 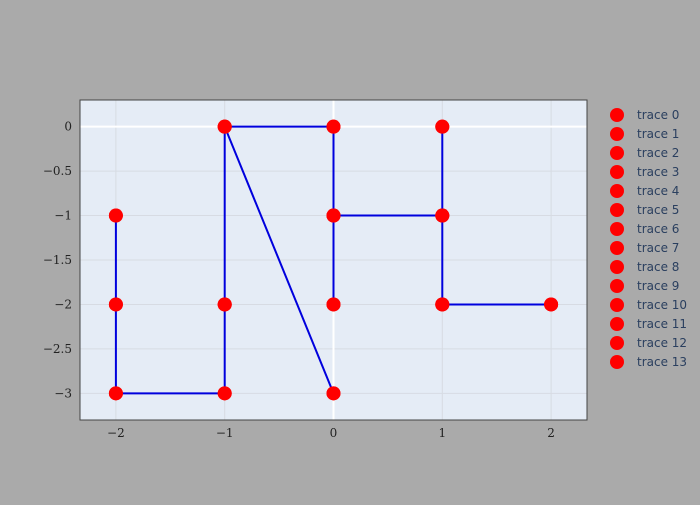 What do you see at coordinates (658, 229) in the screenshot?
I see `legend-label: trace 6` at bounding box center [658, 229].